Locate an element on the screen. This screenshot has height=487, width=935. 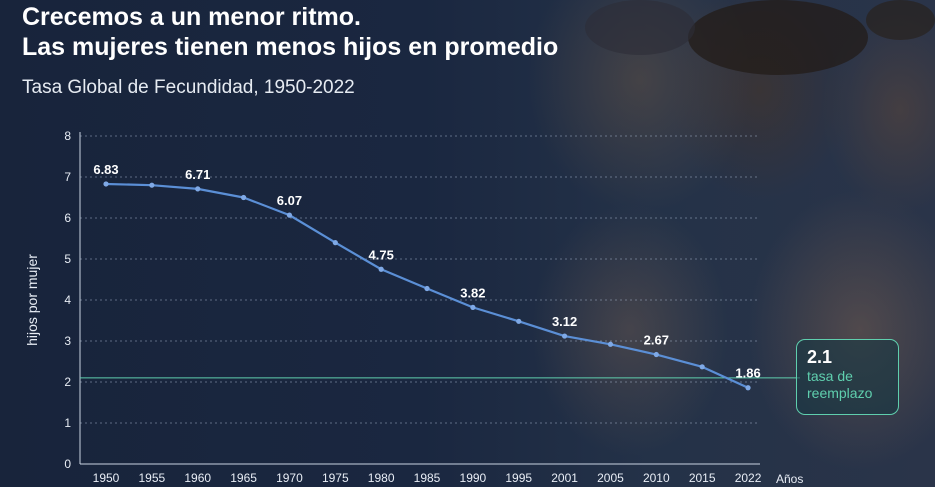
x-tick-label: 2001 is located at coordinates (564, 478).